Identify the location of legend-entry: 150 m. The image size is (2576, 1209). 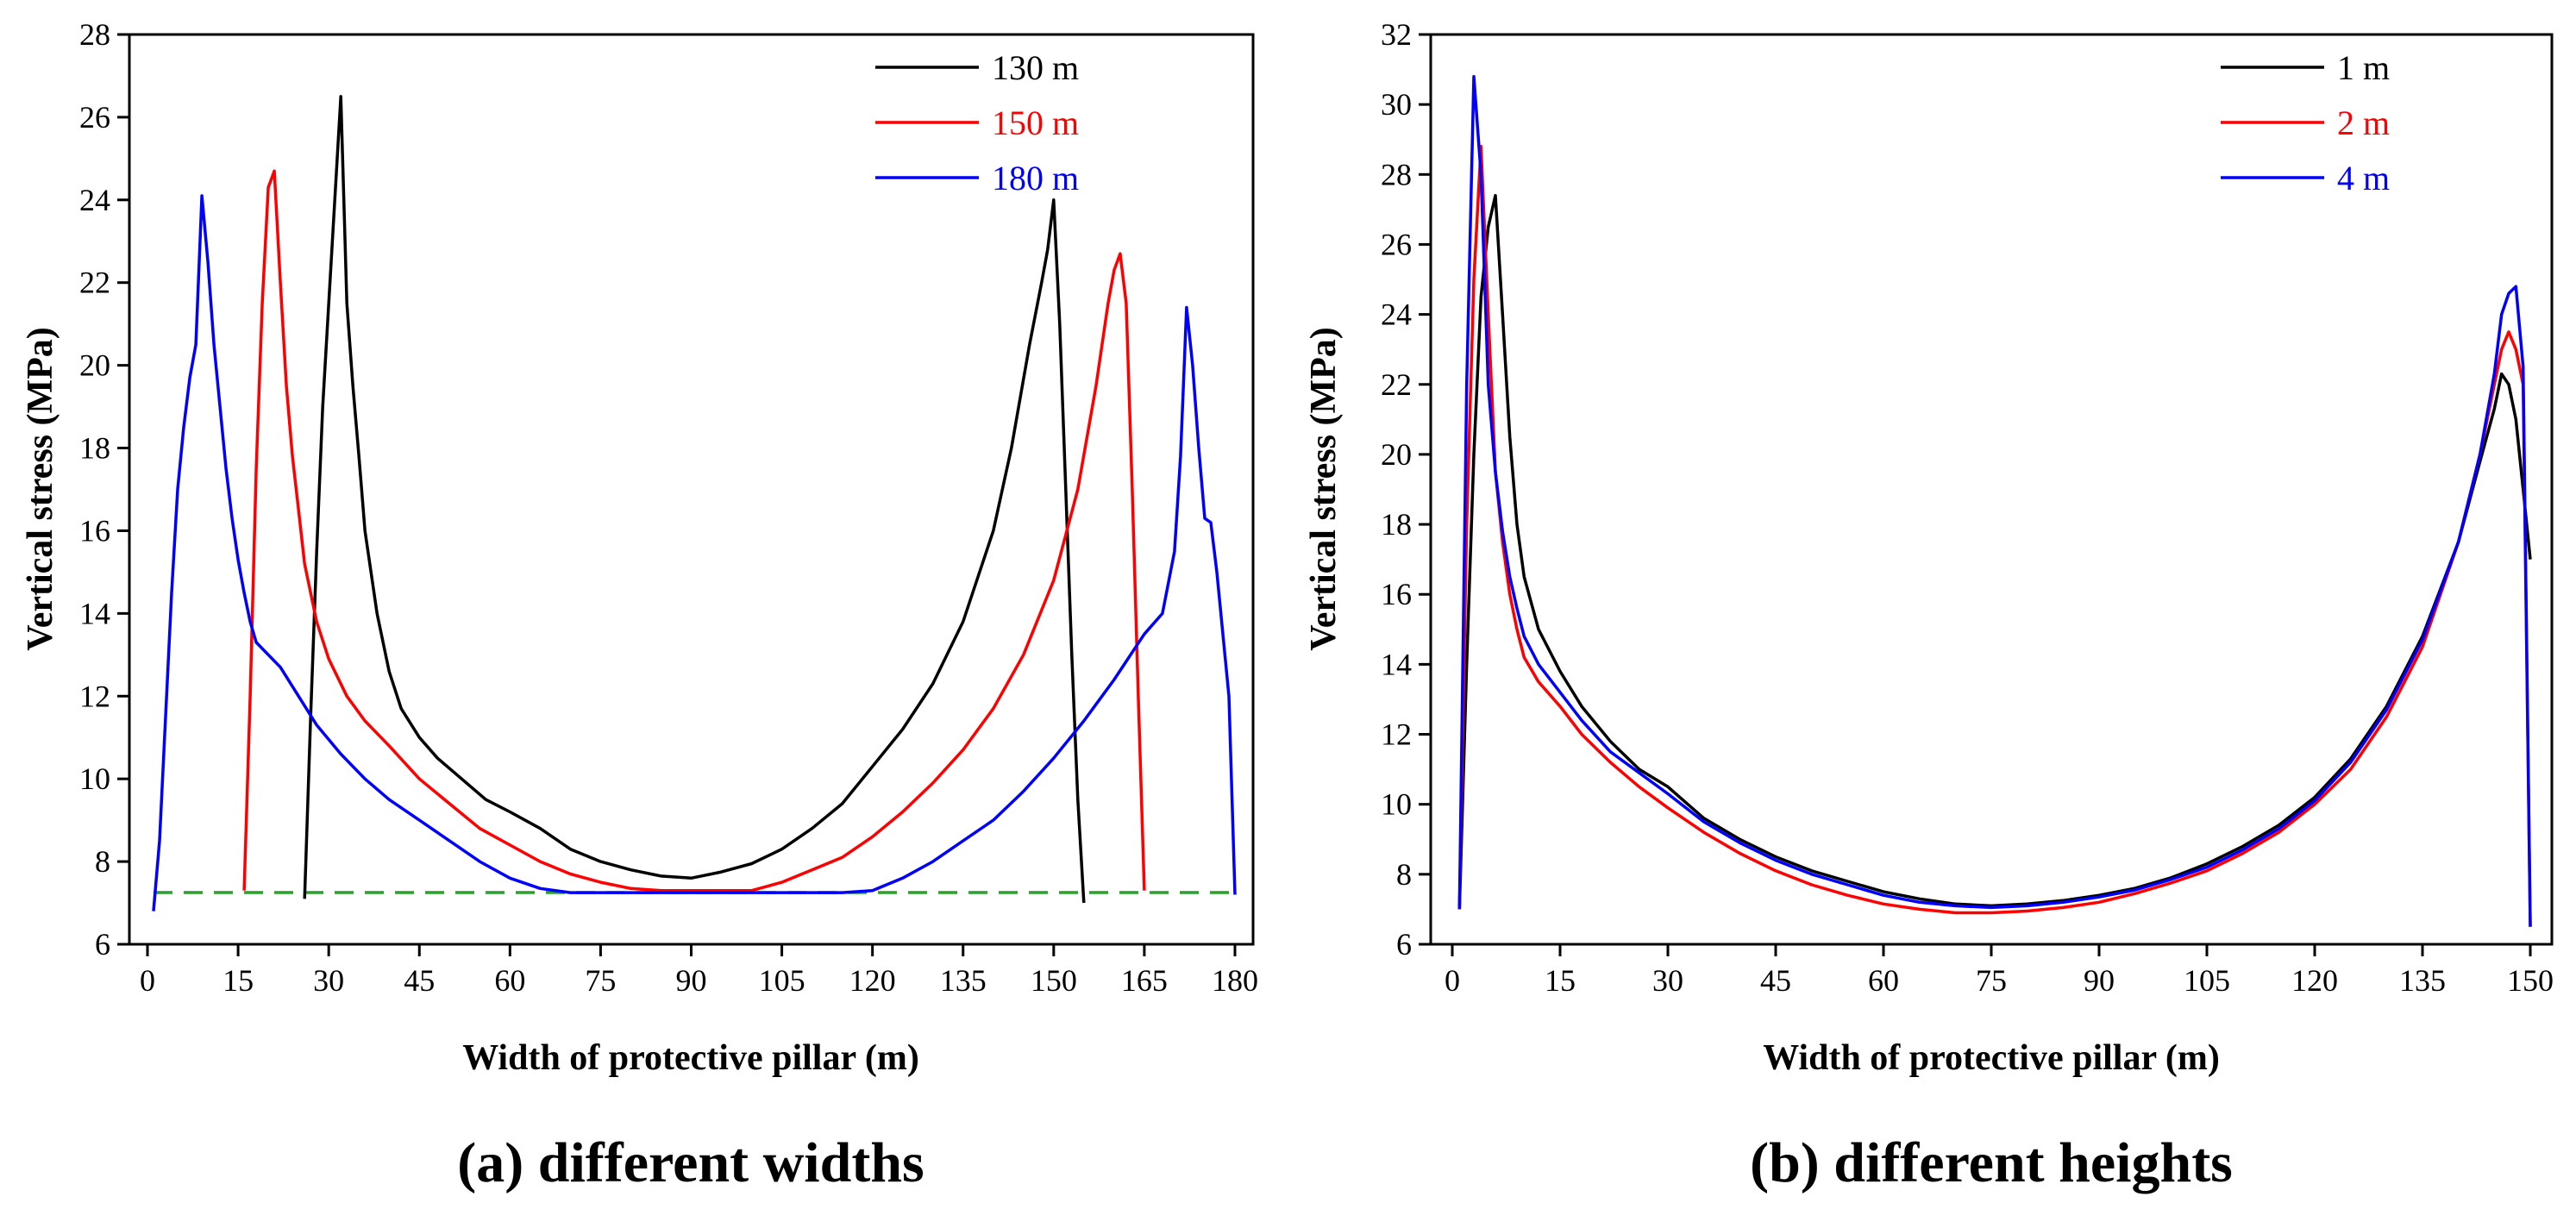
(977, 122).